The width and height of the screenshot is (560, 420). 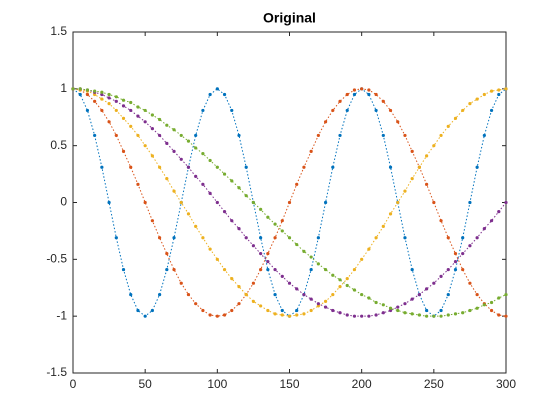 I want to click on chart-title: Original, so click(x=289, y=18).